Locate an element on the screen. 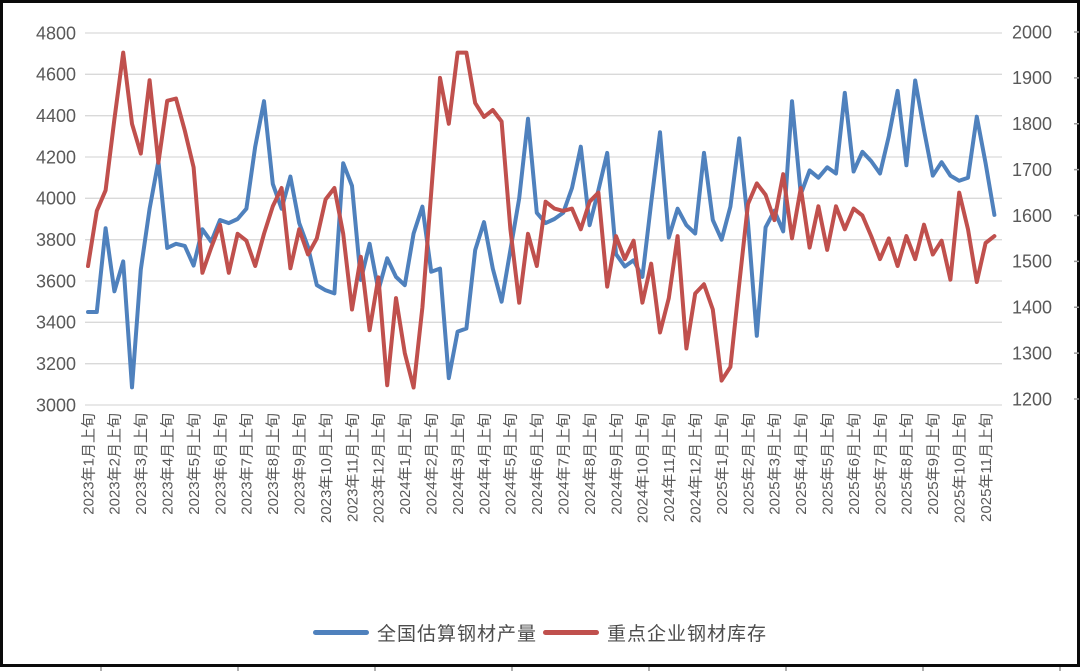 Image resolution: width=1080 pixels, height=671 pixels. y-axis-right-tick-label: 1800 is located at coordinates (1032, 124).